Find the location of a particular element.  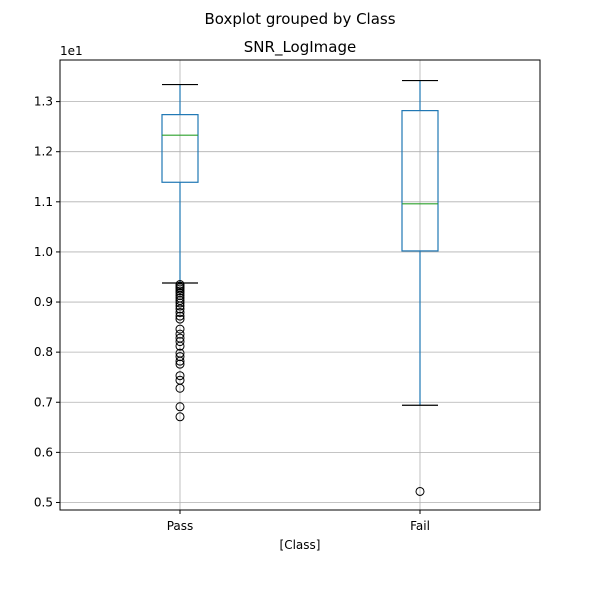

x-axis-label: [Class] is located at coordinates (300, 545).